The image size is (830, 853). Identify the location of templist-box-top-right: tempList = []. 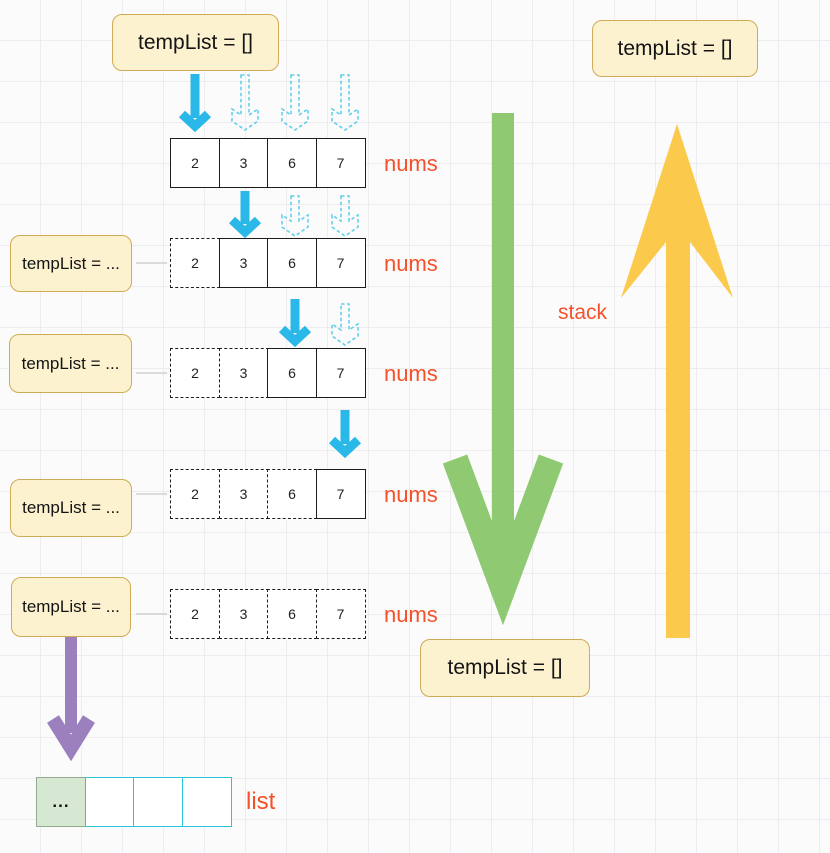
(675, 48).